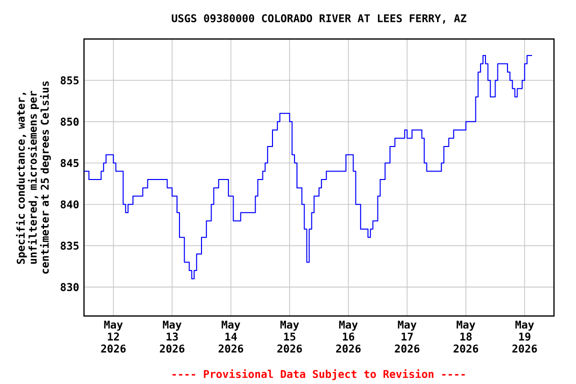 This screenshot has height=384, width=576. I want to click on x-tick-label: May 13 2026, so click(172, 336).